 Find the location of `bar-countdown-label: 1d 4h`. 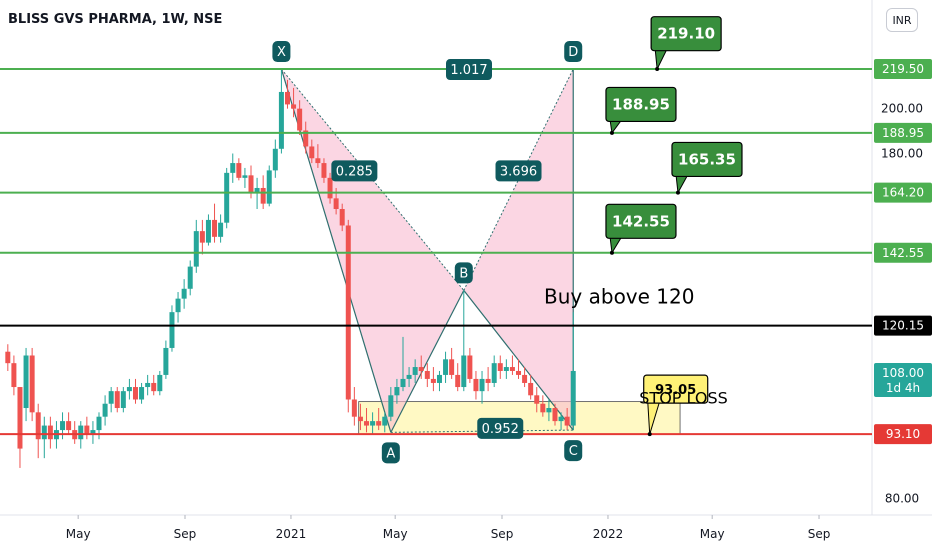

bar-countdown-label: 1d 4h is located at coordinates (903, 388).